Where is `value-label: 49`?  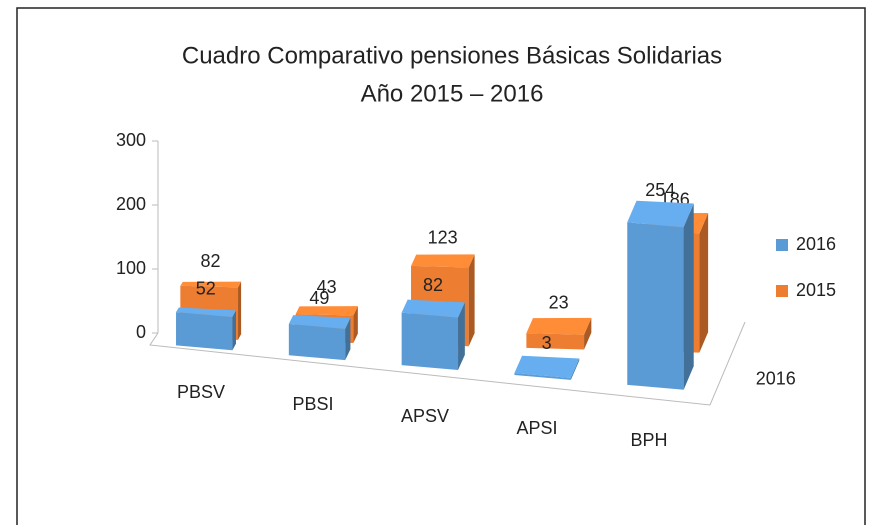 value-label: 49 is located at coordinates (319, 298).